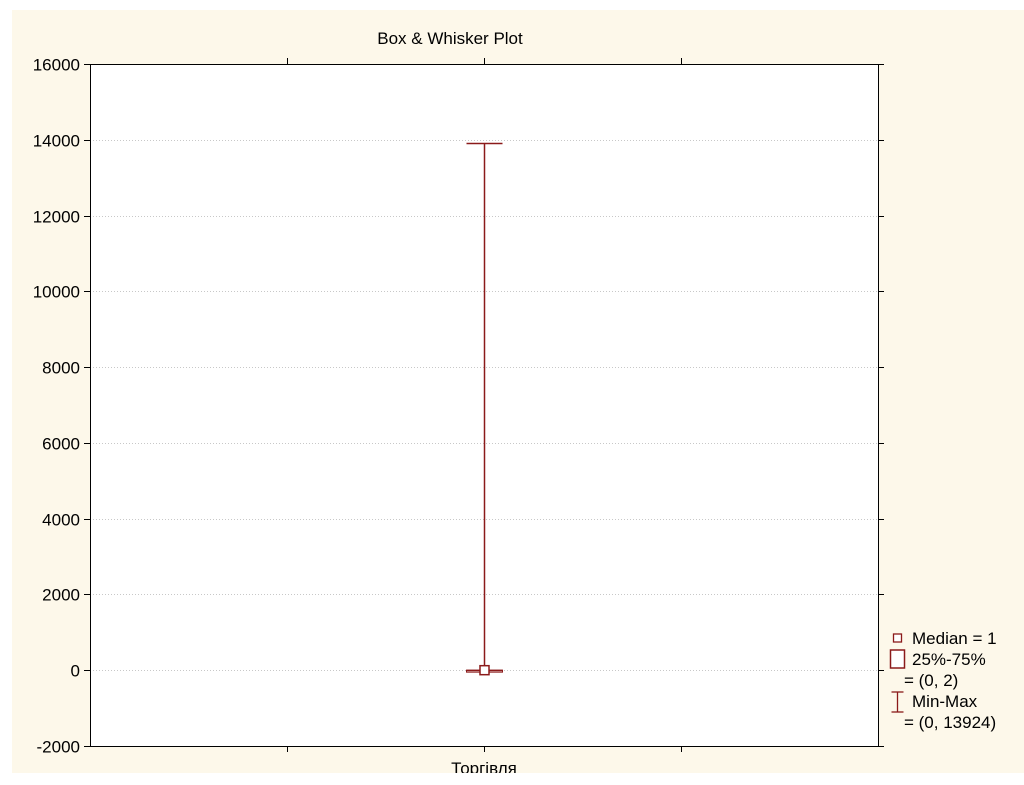 The image size is (1024, 785). Describe the element at coordinates (950, 722) in the screenshot. I see `legend-label: = (0, 13924)` at that location.